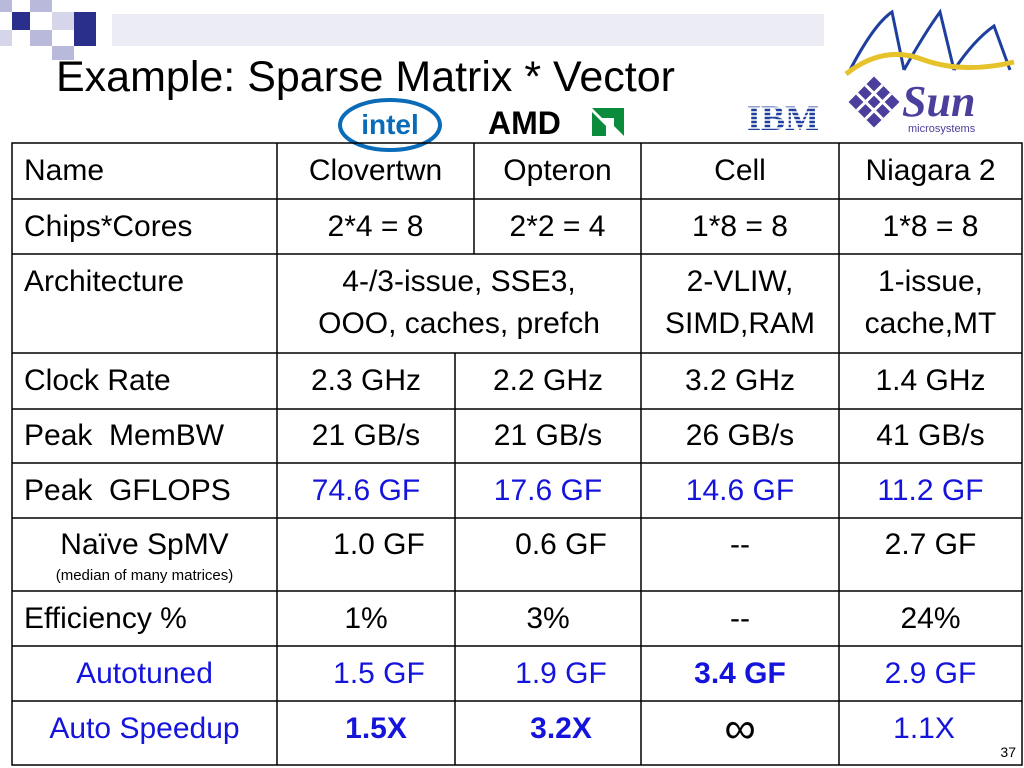 This screenshot has height=768, width=1024. What do you see at coordinates (366, 380) in the screenshot?
I see `table-cell: 2.3 GHz` at bounding box center [366, 380].